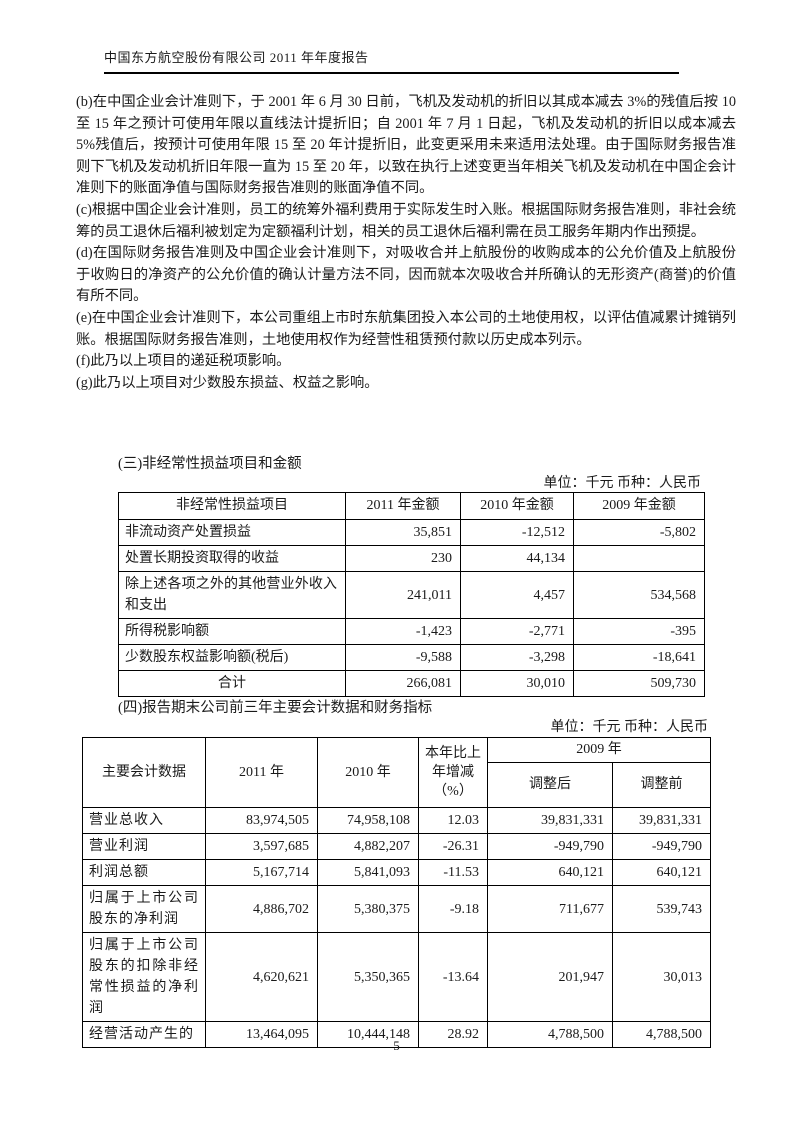 This screenshot has height=1122, width=793. Describe the element at coordinates (261, 772) in the screenshot. I see `col-header-2011: 2011 年` at that location.